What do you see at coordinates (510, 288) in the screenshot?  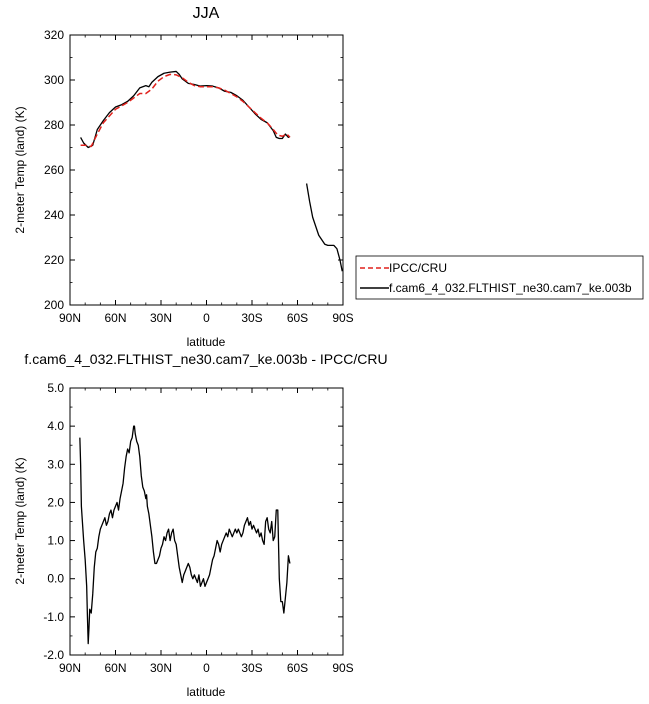 I see `legend-label-model: f.cam6_4_032.FLTHIST_ne30.cam7_ke.003b` at bounding box center [510, 288].